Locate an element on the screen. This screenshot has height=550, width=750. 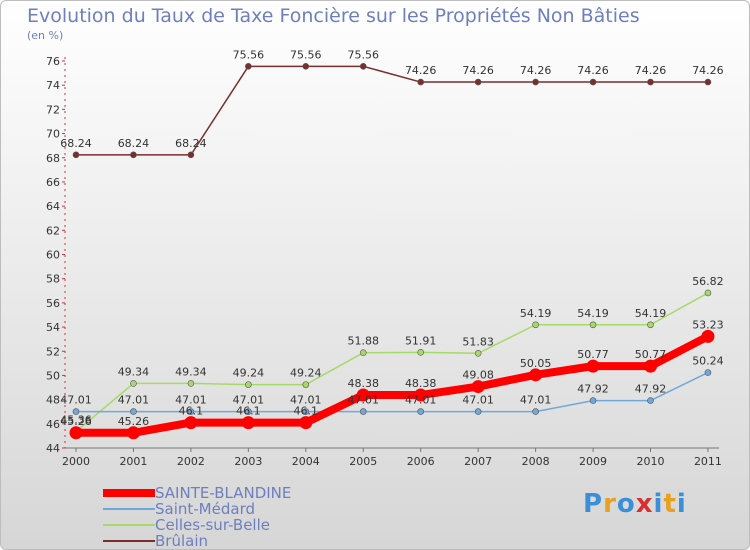
y-tick-label: 64 is located at coordinates (53, 206).